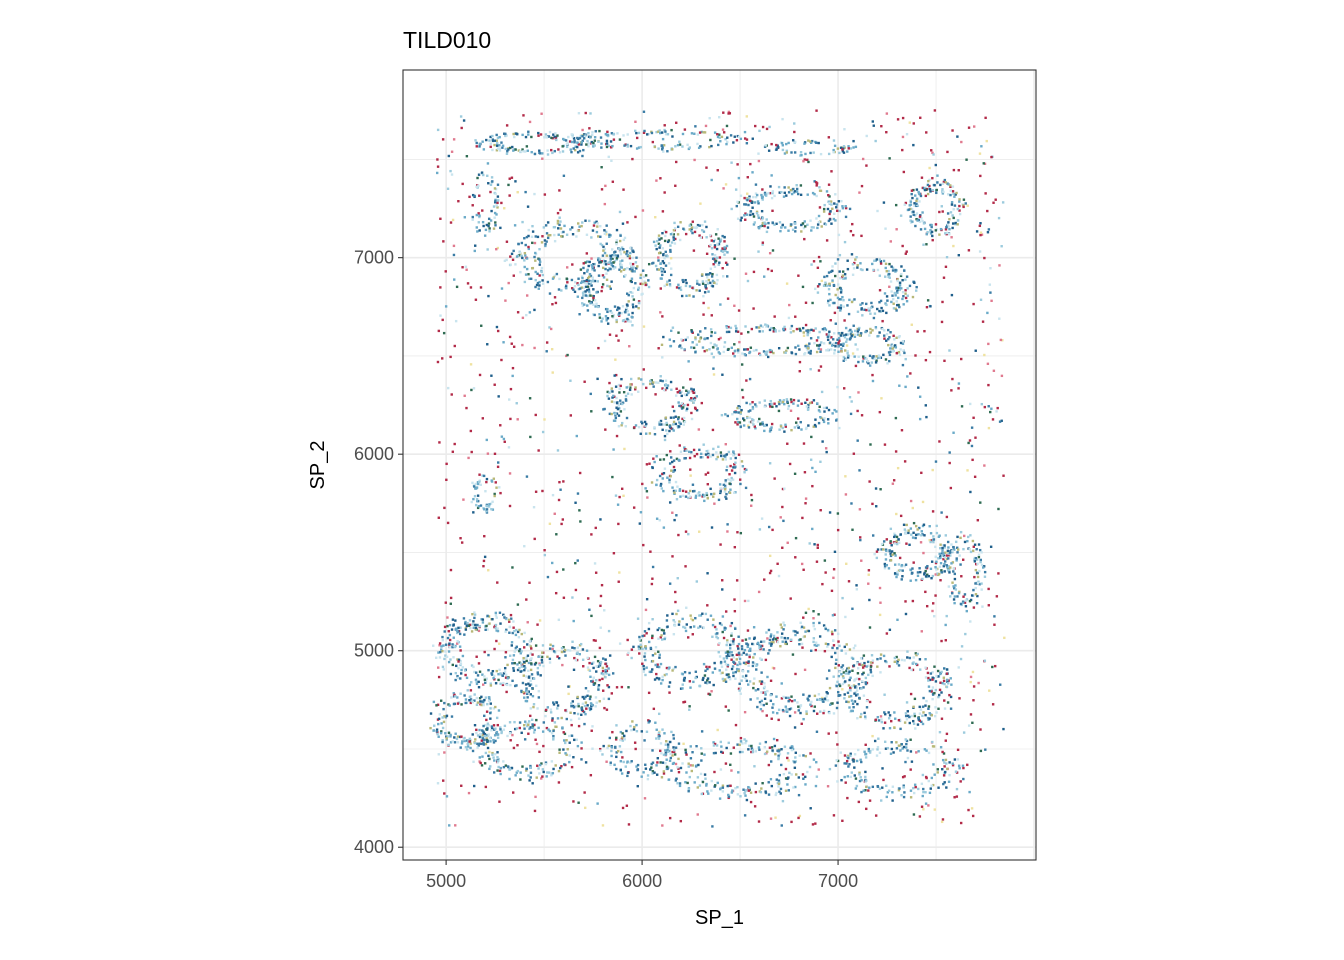 The height and width of the screenshot is (960, 1344). What do you see at coordinates (447, 40) in the screenshot?
I see `chart-title: TILD010` at bounding box center [447, 40].